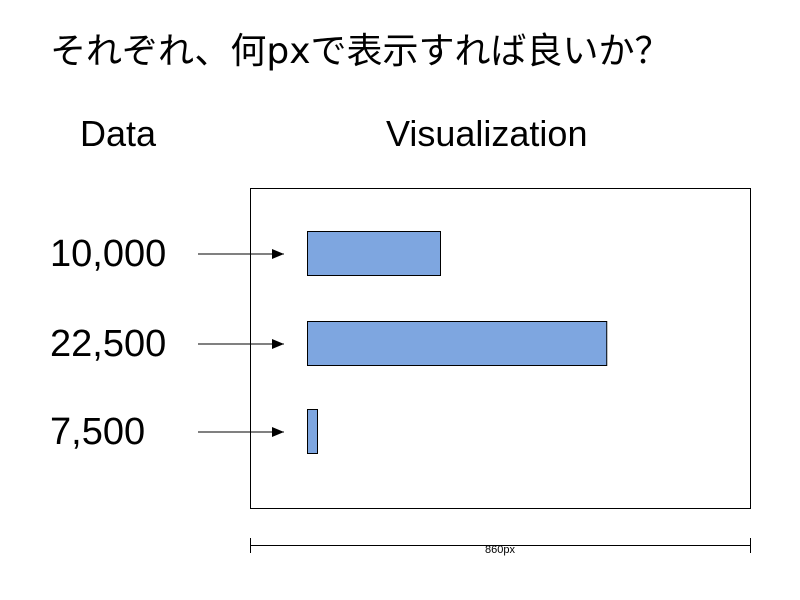 This screenshot has width=800, height=600. I want to click on slide-title: それぞれ、何pxで表示すれば良いか？, so click(360, 51).